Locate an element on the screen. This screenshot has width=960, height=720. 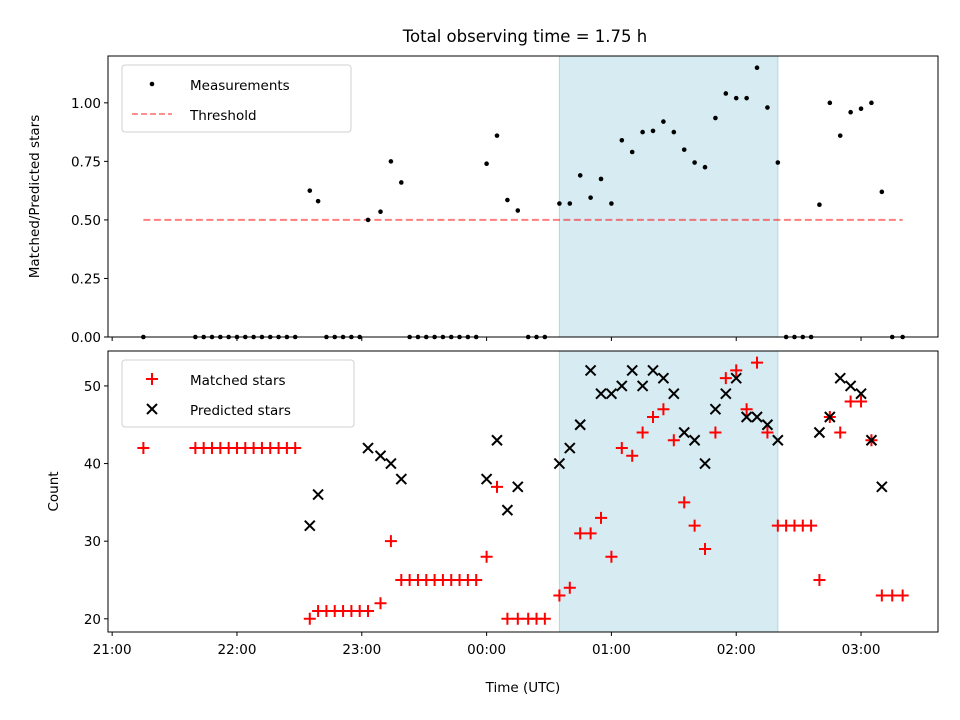
bottom-legend-box is located at coordinates (238, 393).